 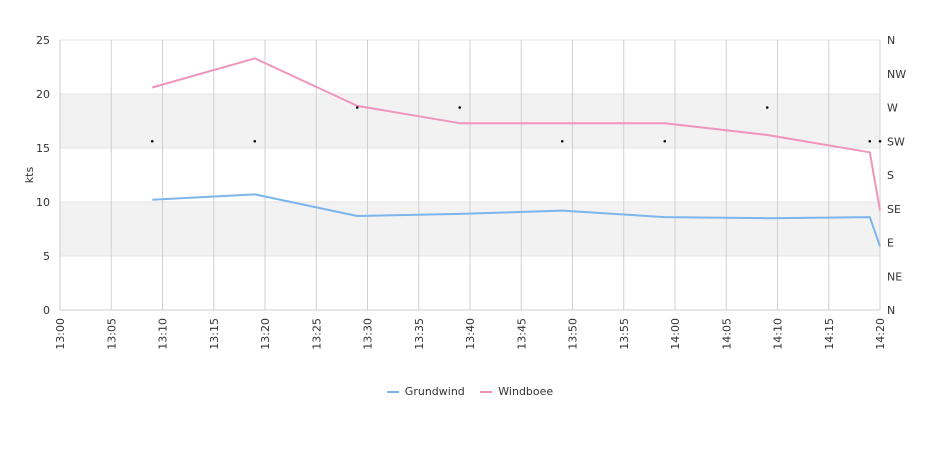 I want to click on x-tick-label: 13:15, so click(x=214, y=334).